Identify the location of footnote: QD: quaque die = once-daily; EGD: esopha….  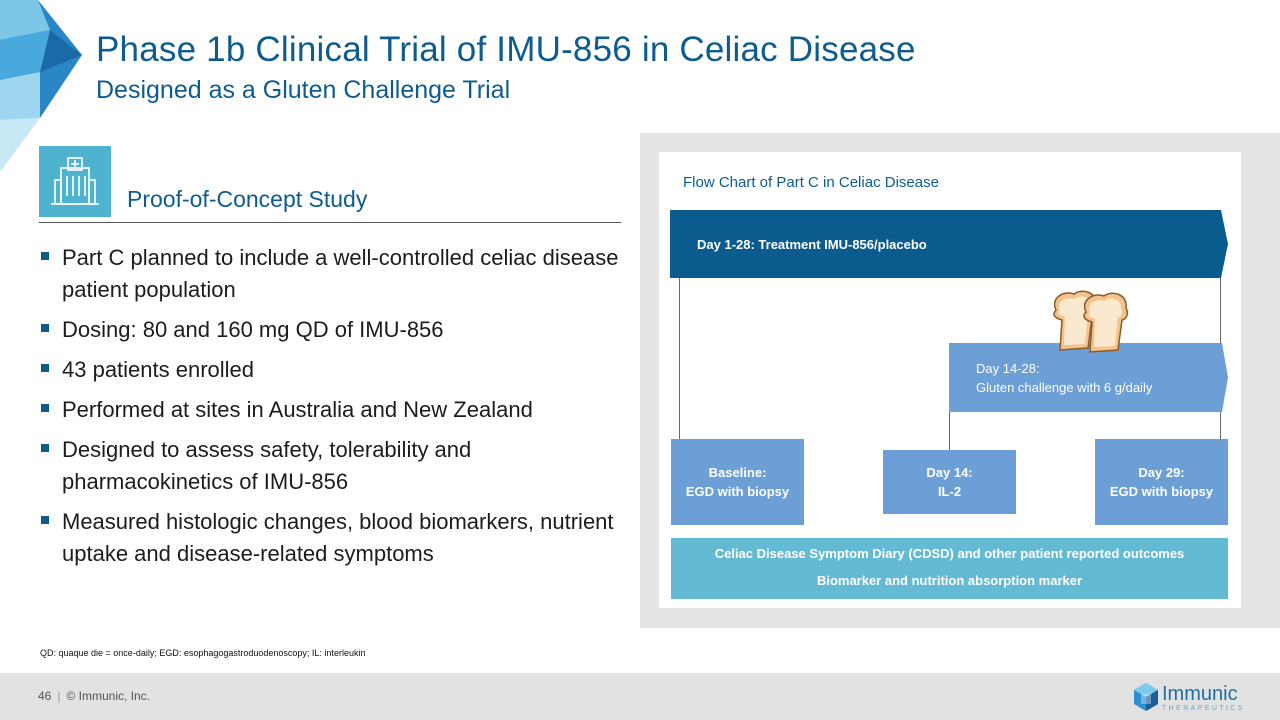
(203, 653).